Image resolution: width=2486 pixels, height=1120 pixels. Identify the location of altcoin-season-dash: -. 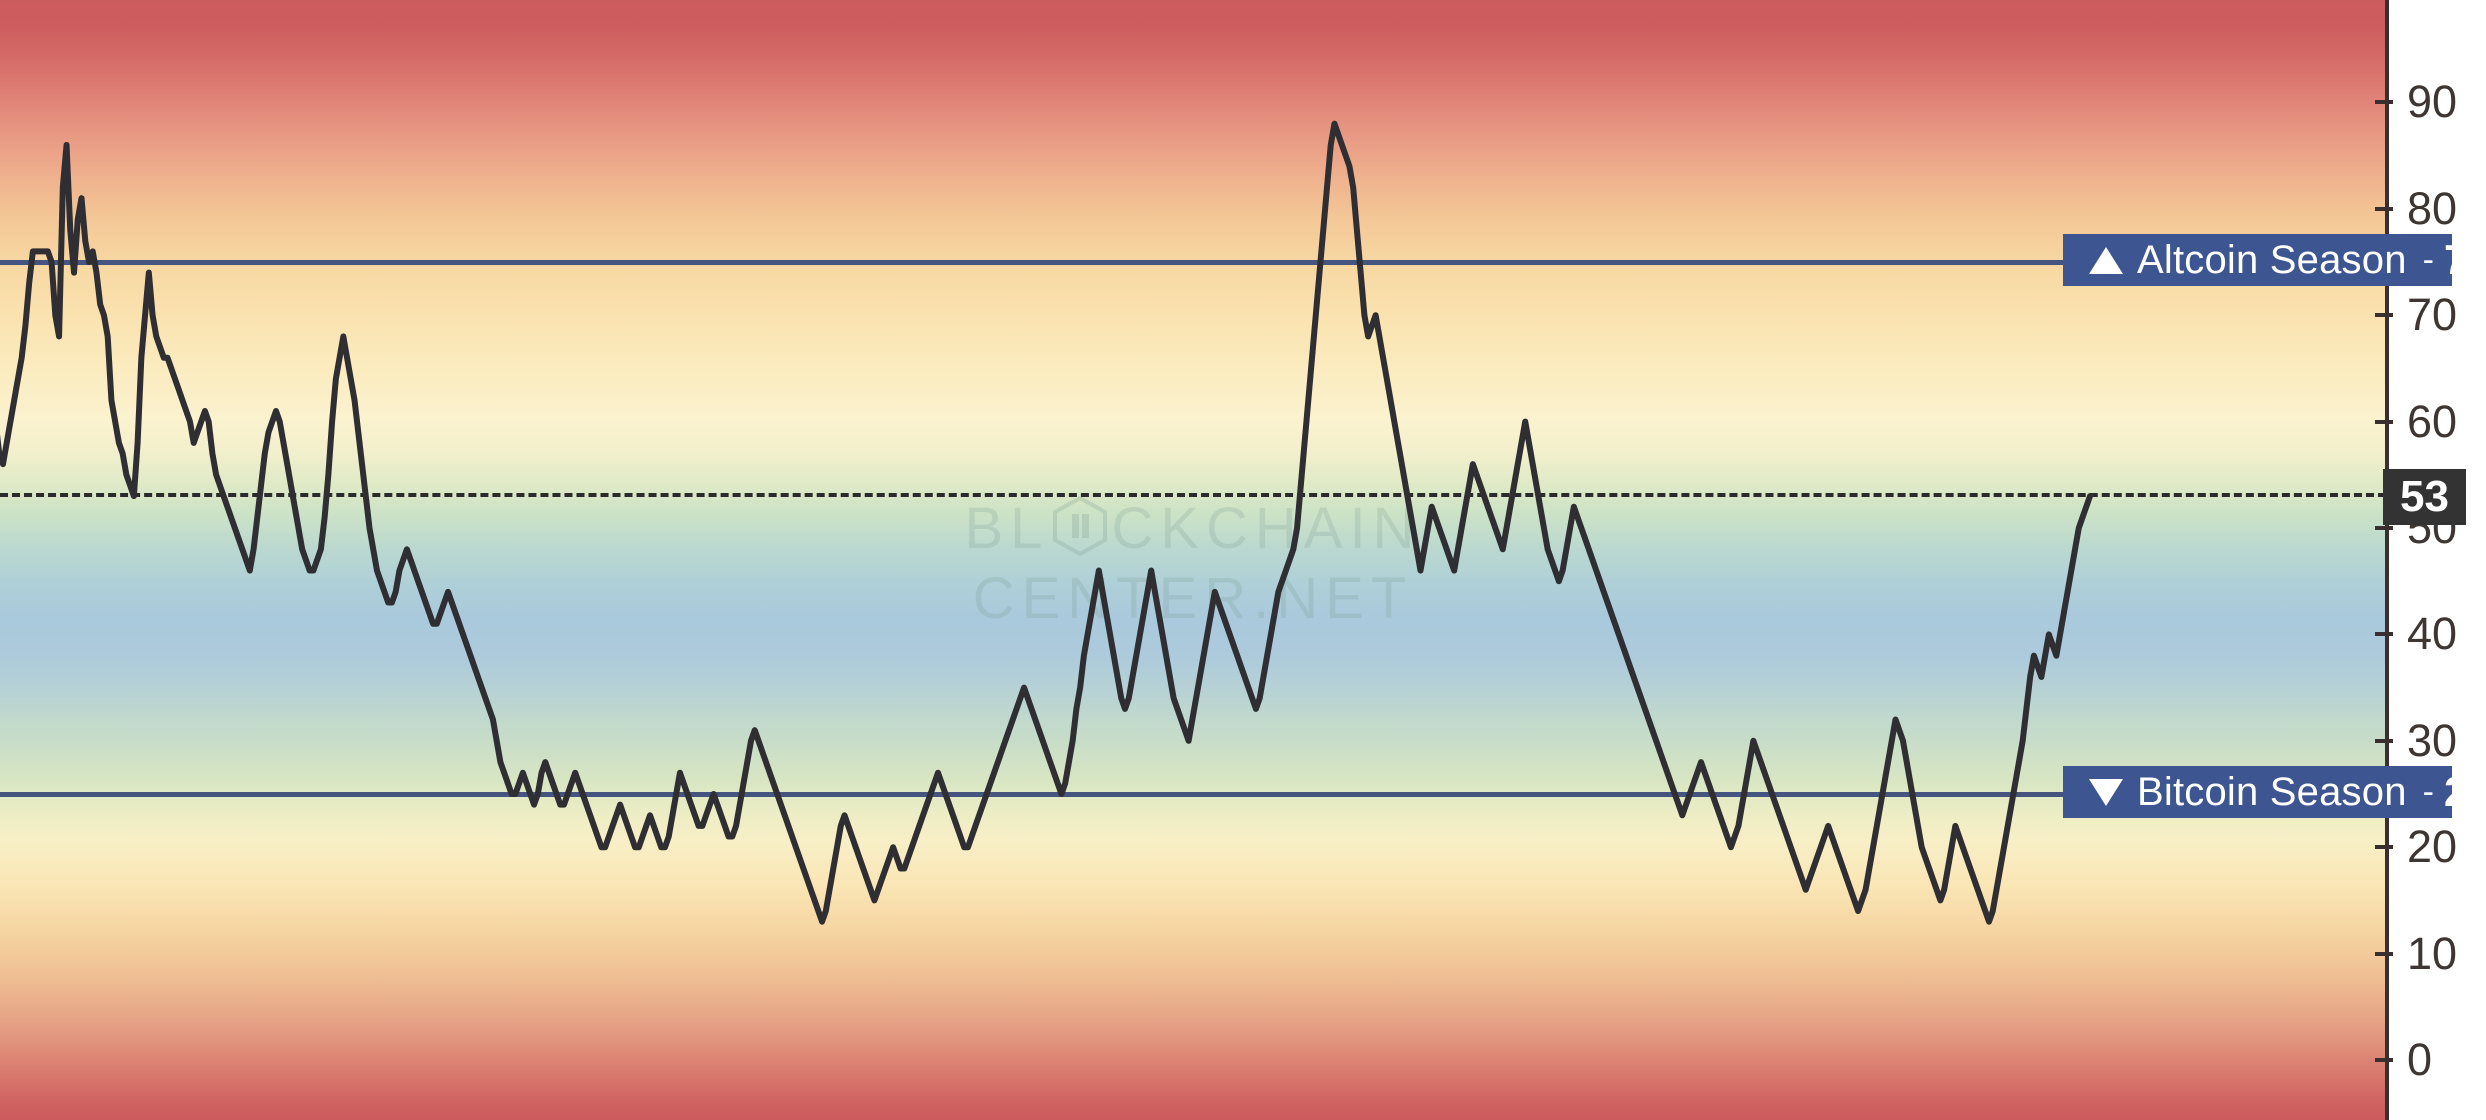
(2428, 259).